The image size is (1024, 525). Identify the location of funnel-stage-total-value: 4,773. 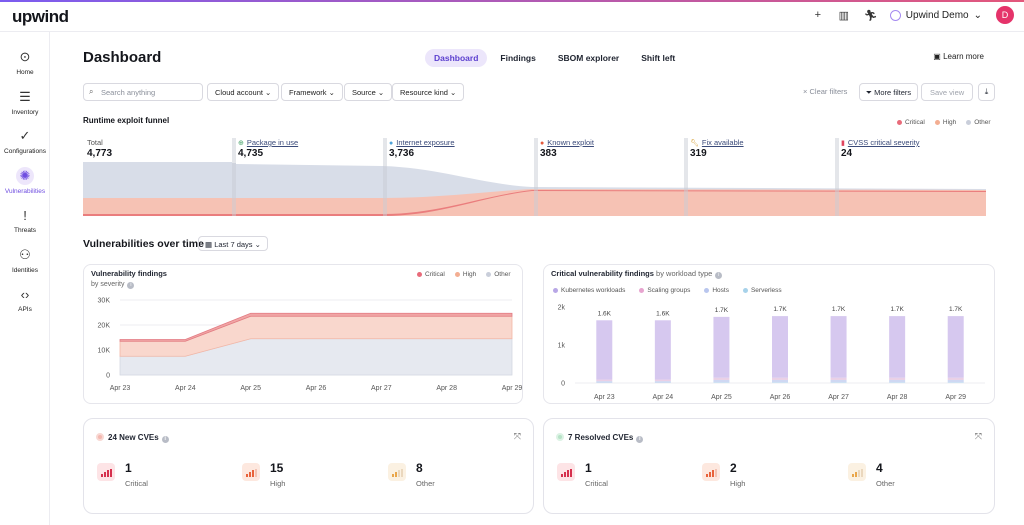
(100, 153).